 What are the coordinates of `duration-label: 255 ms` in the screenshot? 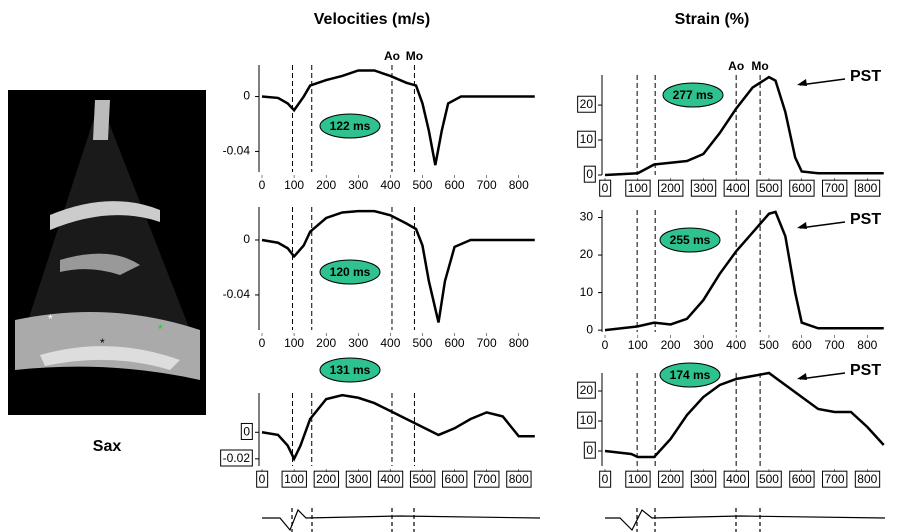 It's located at (690, 240).